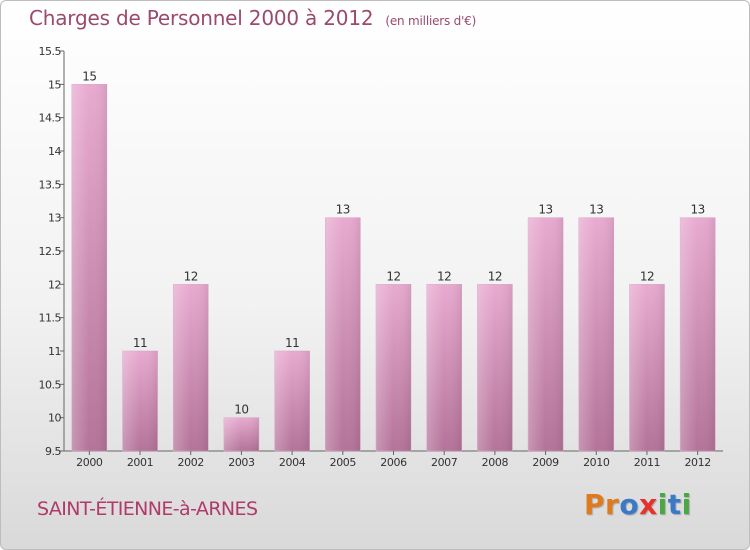 This screenshot has width=750, height=550. I want to click on x-tick-label: 2011, so click(647, 462).